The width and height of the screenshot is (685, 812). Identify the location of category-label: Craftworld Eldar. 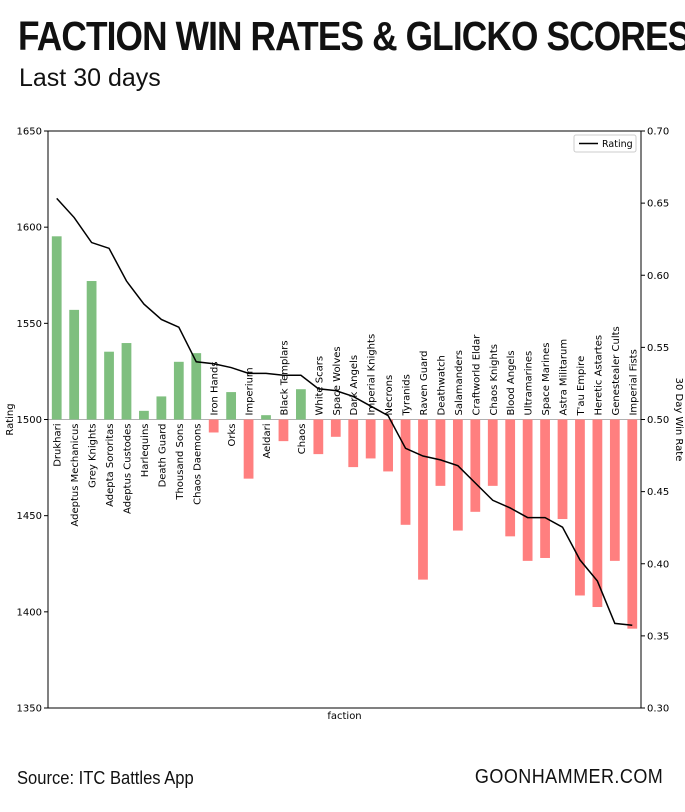
(476, 375).